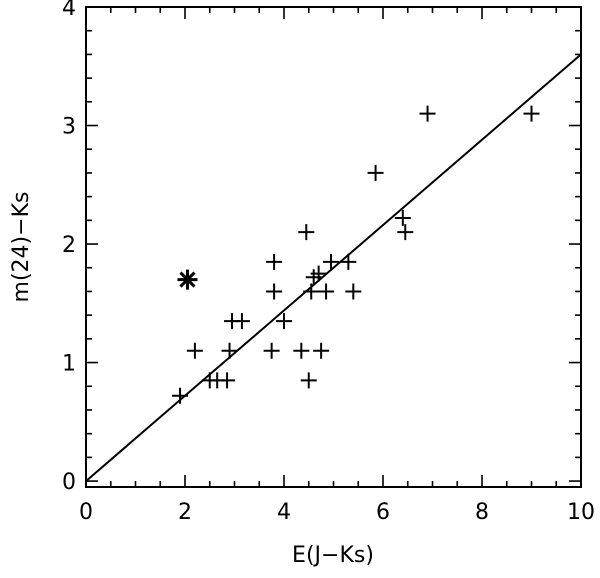  I want to click on x-tick-label: 4, so click(284, 512).